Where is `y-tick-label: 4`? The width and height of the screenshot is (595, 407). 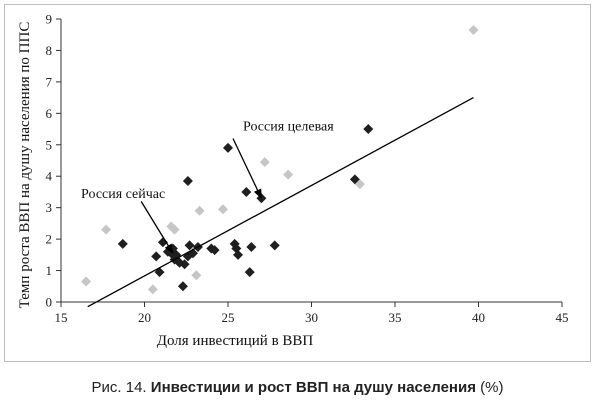
y-tick-label: 4 is located at coordinates (49, 176).